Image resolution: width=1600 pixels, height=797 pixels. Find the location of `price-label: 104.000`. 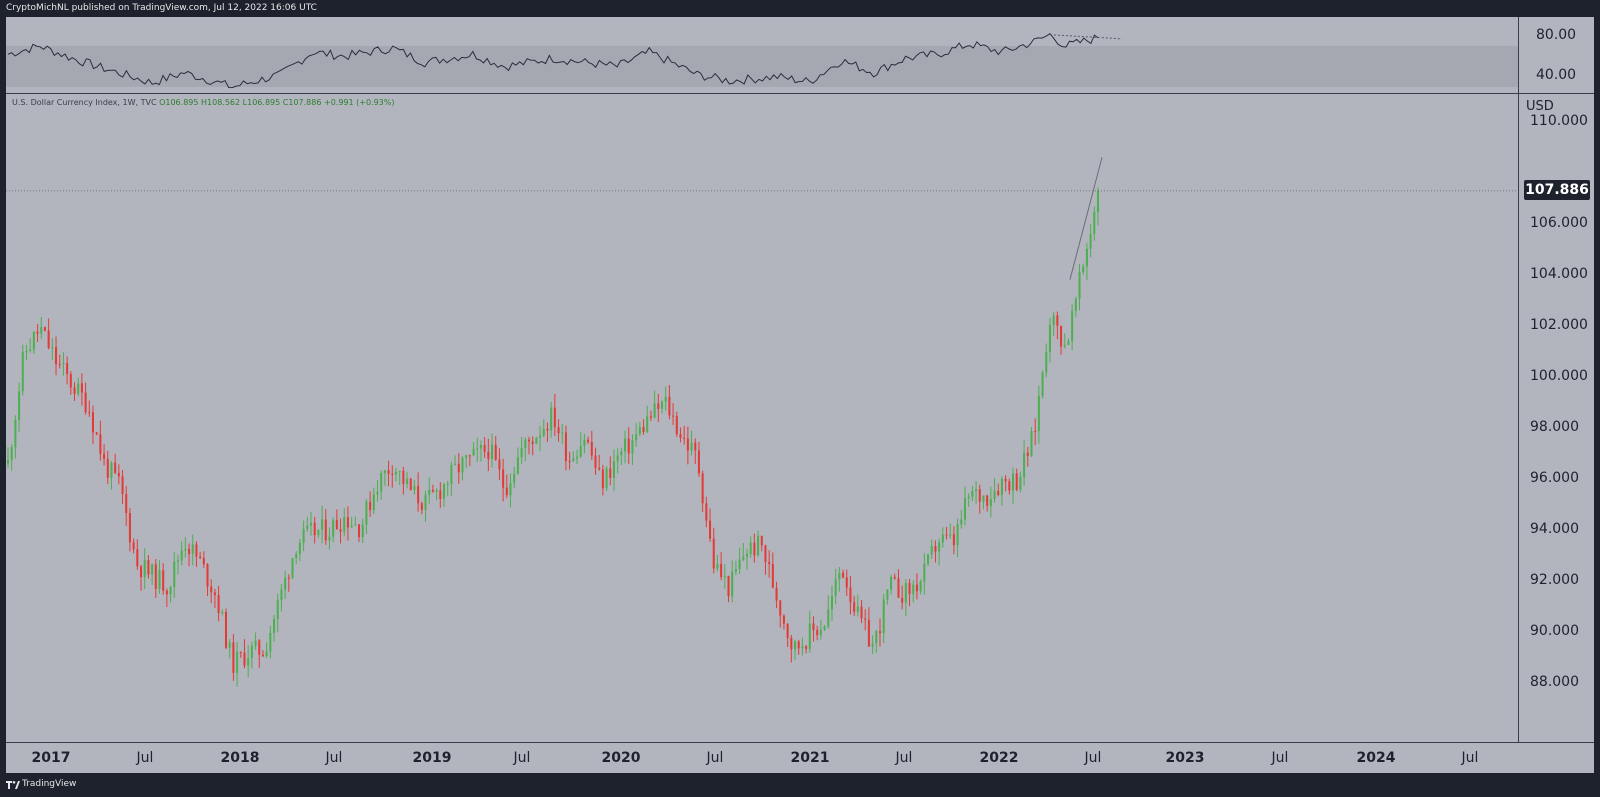

price-label: 104.000 is located at coordinates (1559, 274).